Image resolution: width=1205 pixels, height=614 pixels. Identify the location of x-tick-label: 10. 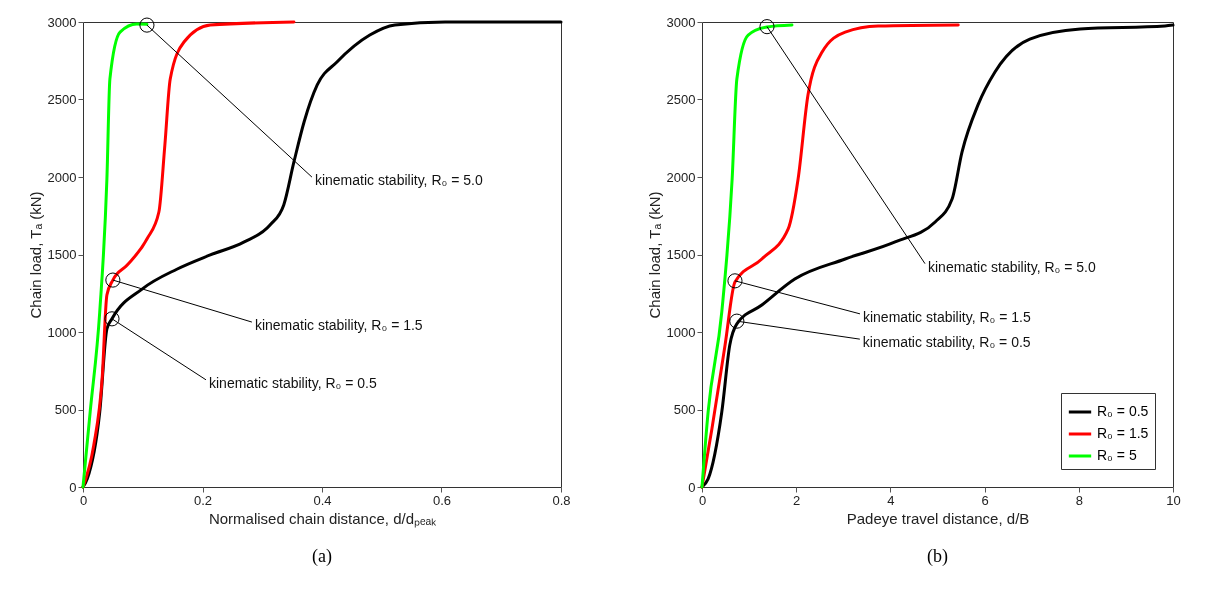
(1173, 500).